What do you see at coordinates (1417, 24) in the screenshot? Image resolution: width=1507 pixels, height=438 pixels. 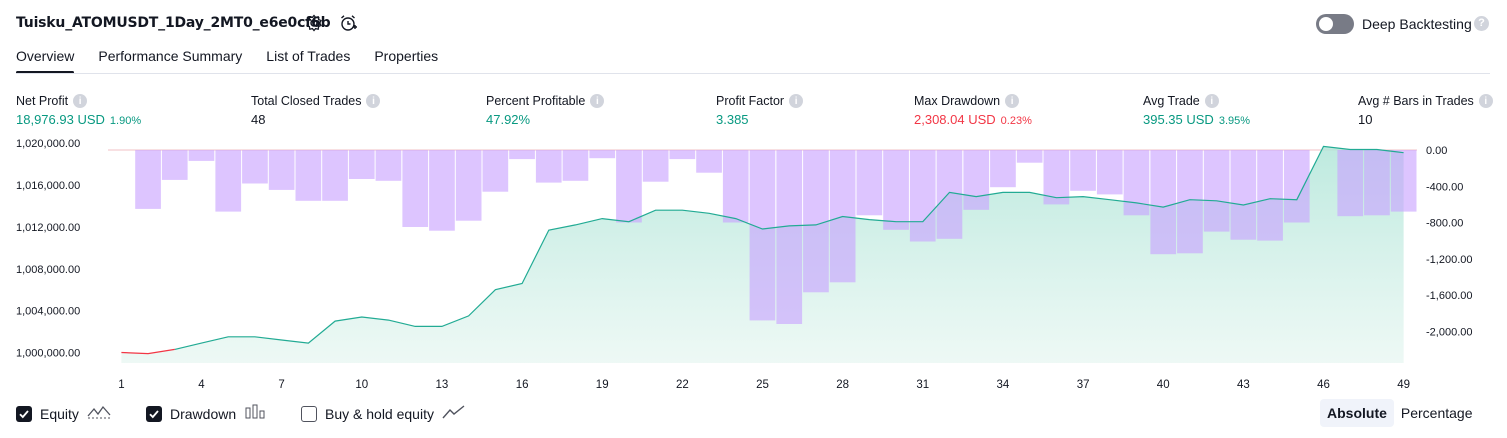 I see `deep-backtesting-label: Deep Backtesting` at bounding box center [1417, 24].